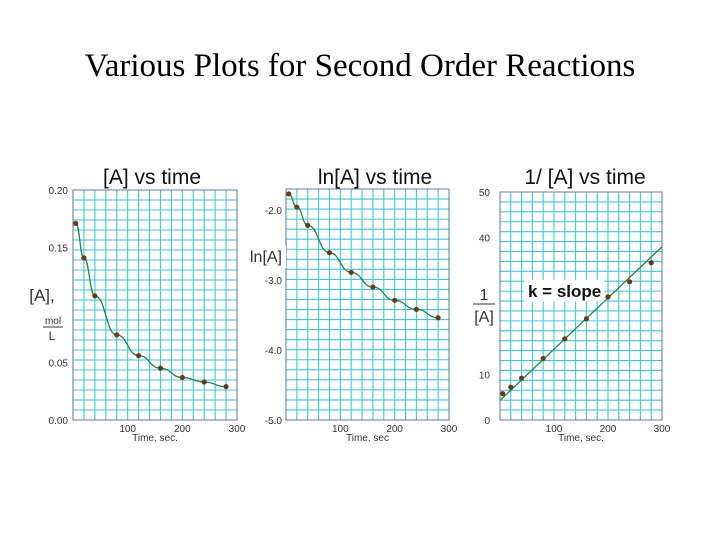 The image size is (720, 540). Describe the element at coordinates (584, 177) in the screenshot. I see `chart-title: 1/ [A] vs time` at that location.